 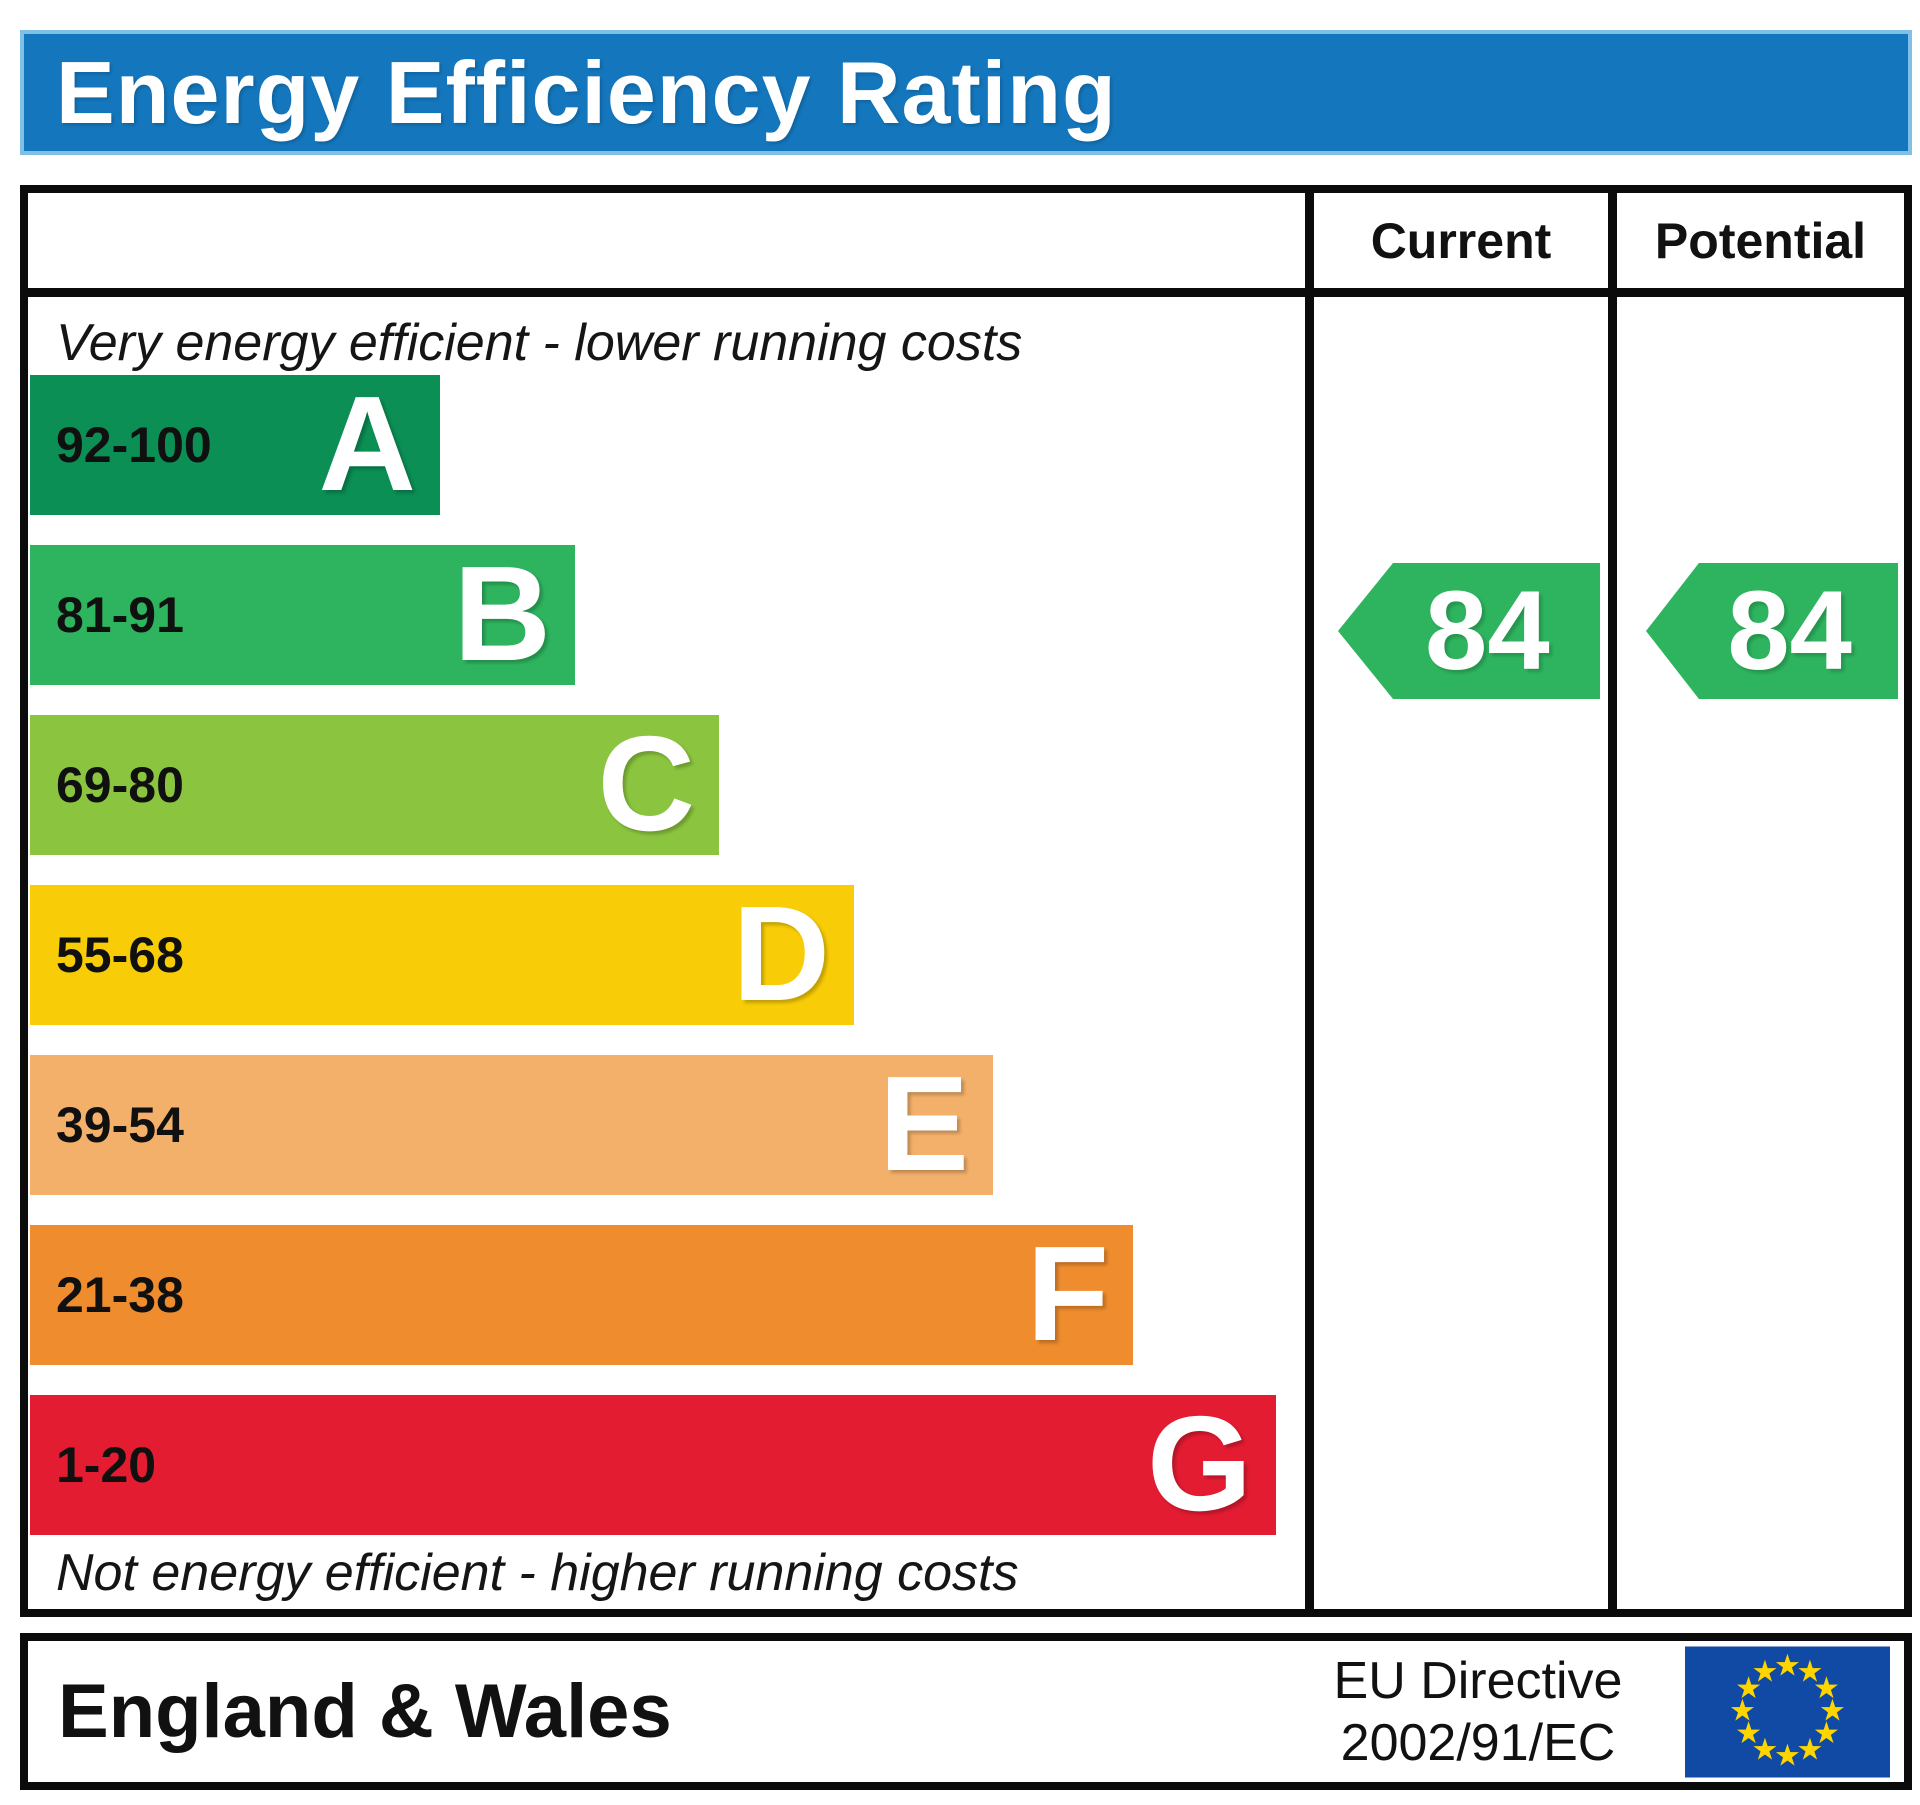 I want to click on band-g-letter: G, so click(x=1199, y=1463).